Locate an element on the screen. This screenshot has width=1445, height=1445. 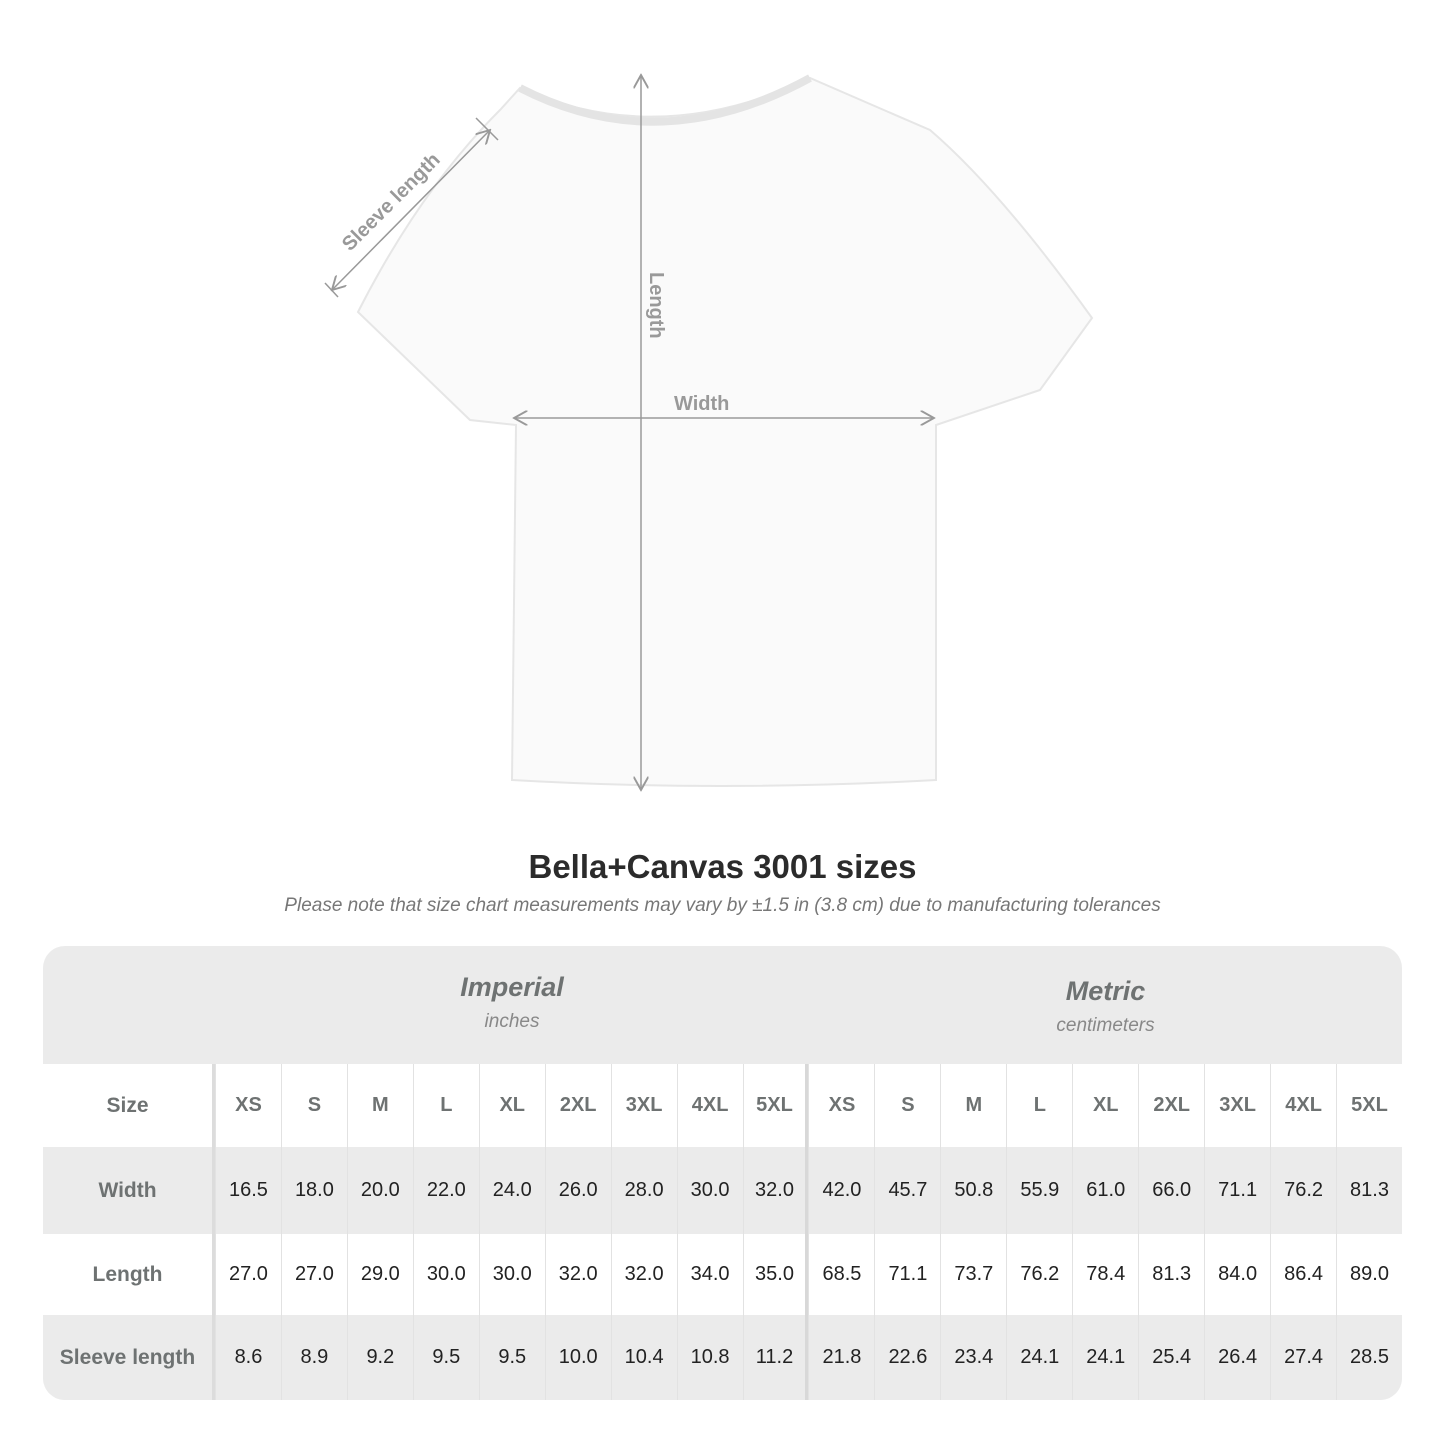
table-cell: 9.2 is located at coordinates (379, 1357).